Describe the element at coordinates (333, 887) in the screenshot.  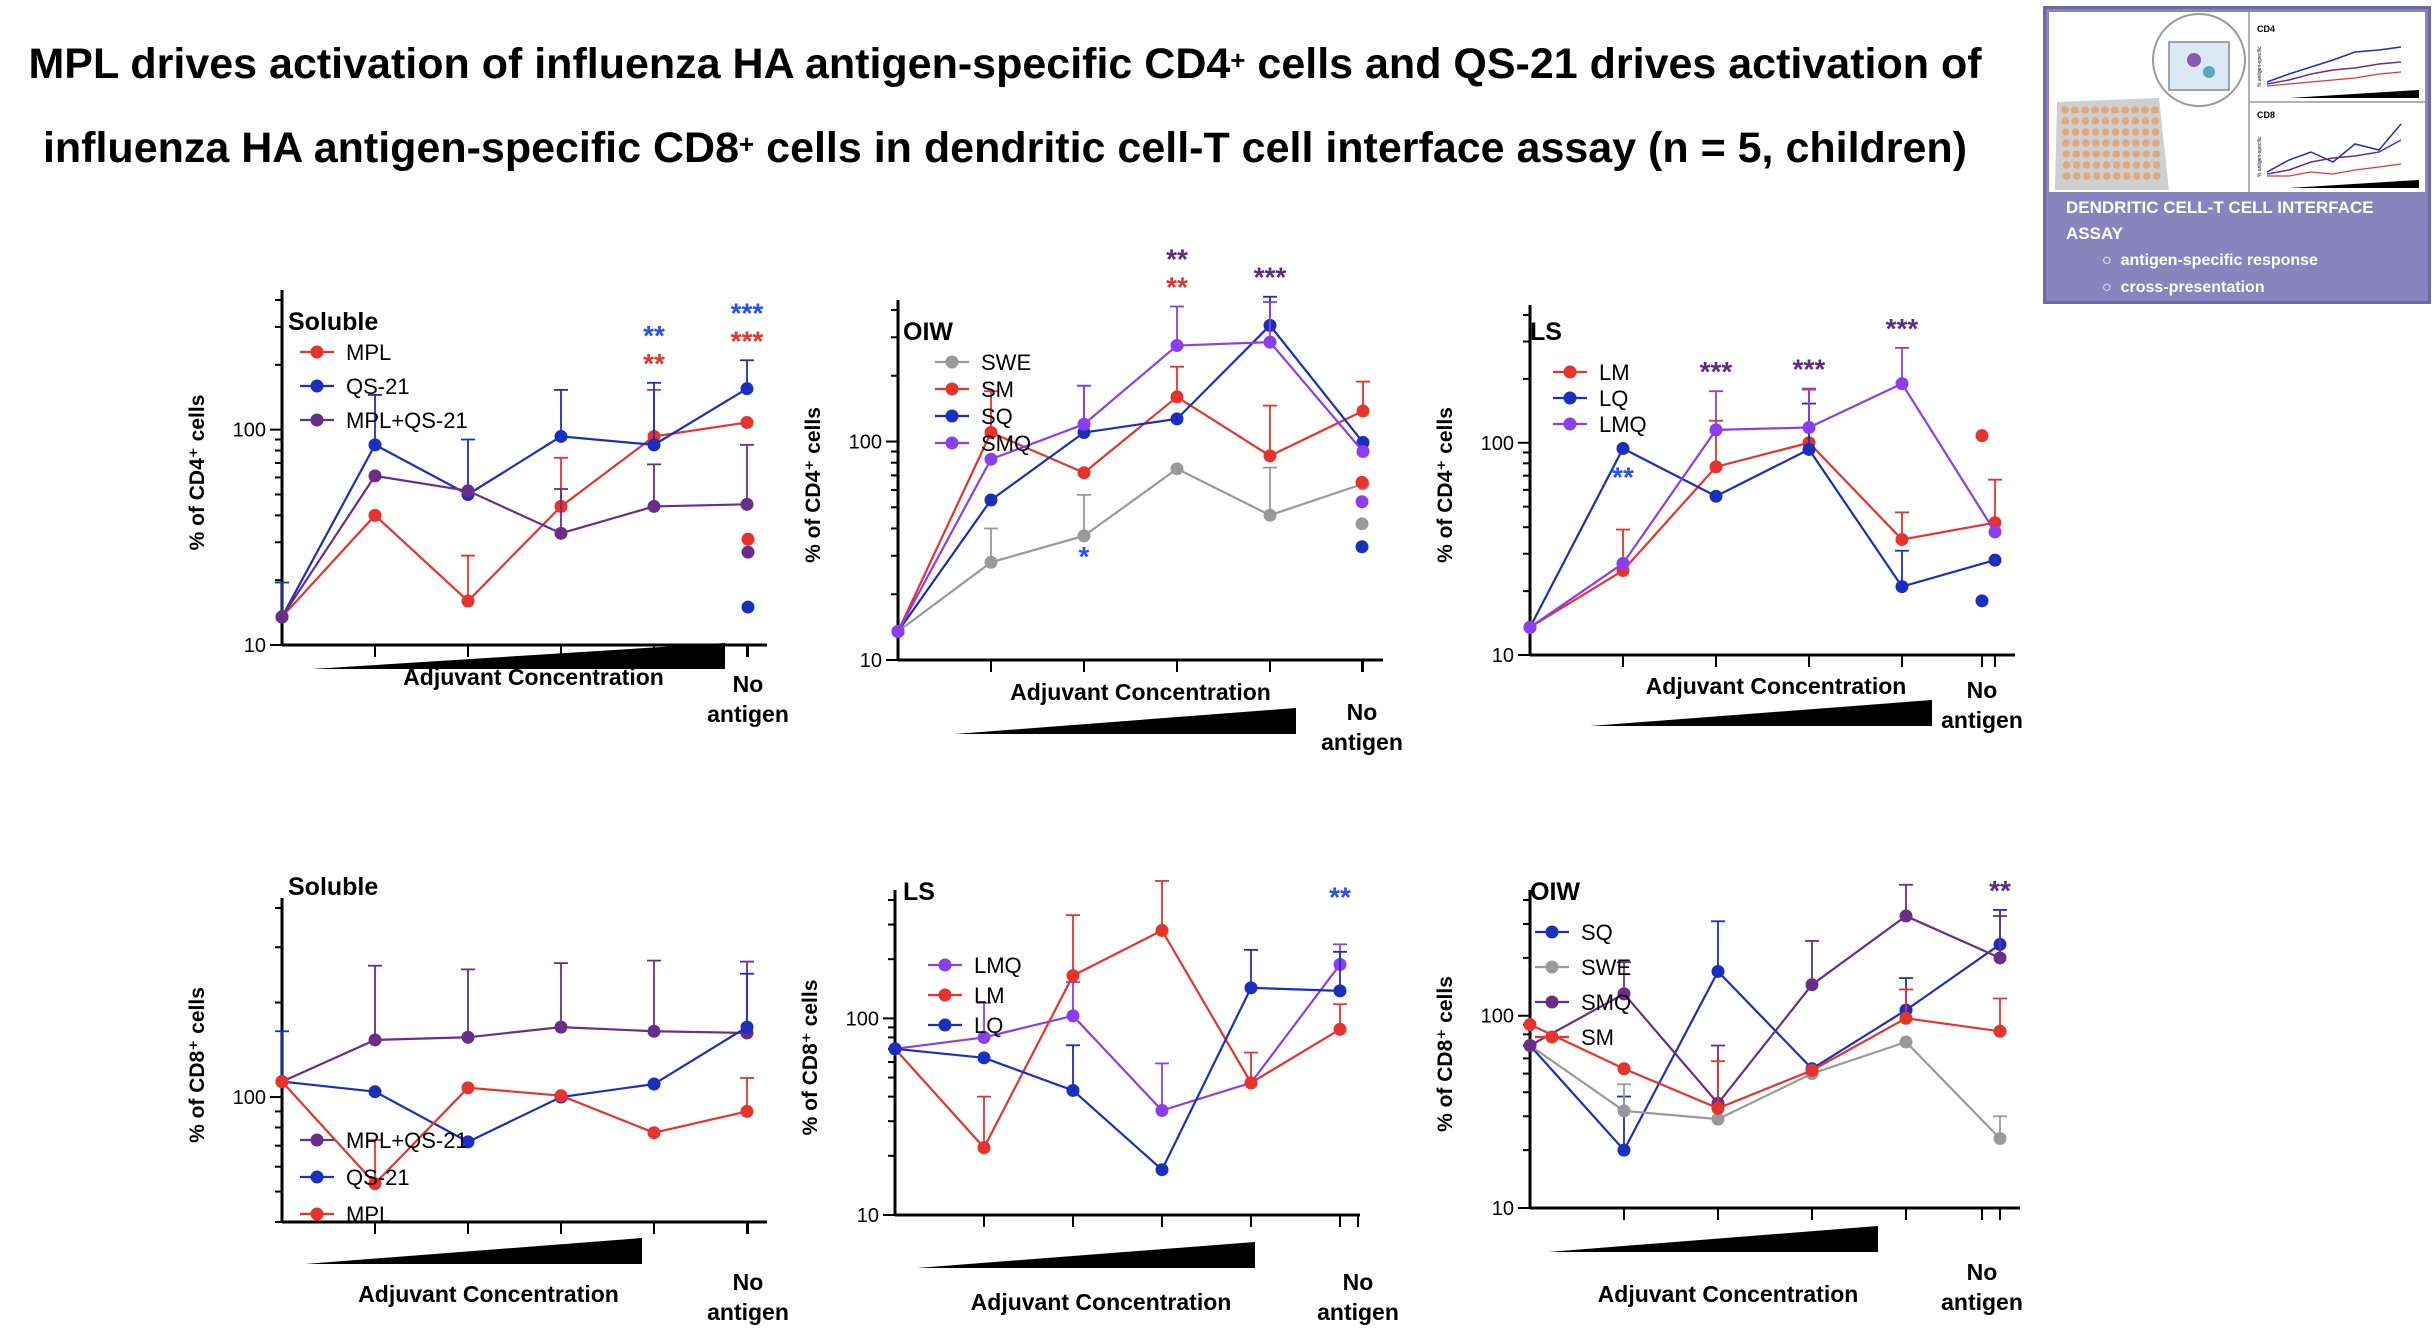
I see `chart-title: Soluble` at that location.